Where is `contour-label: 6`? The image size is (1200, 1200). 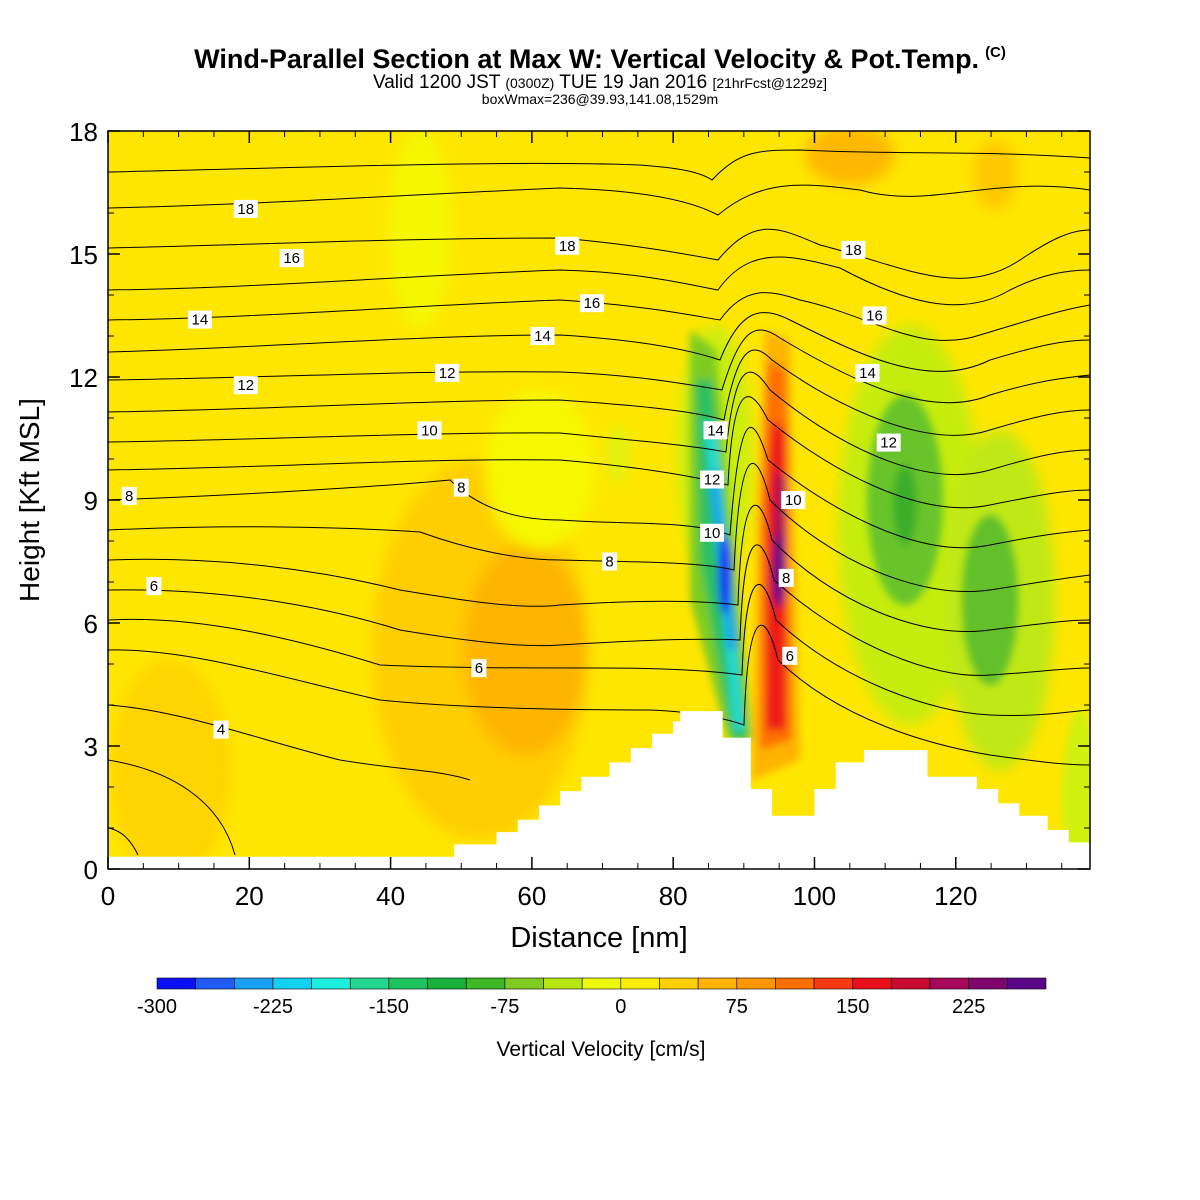 contour-label: 6 is located at coordinates (479, 668).